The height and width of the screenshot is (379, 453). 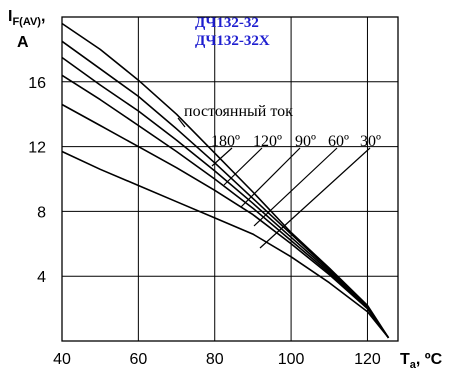 What do you see at coordinates (267, 141) in the screenshot?
I see `annotation-angle-120: 120º` at bounding box center [267, 141].